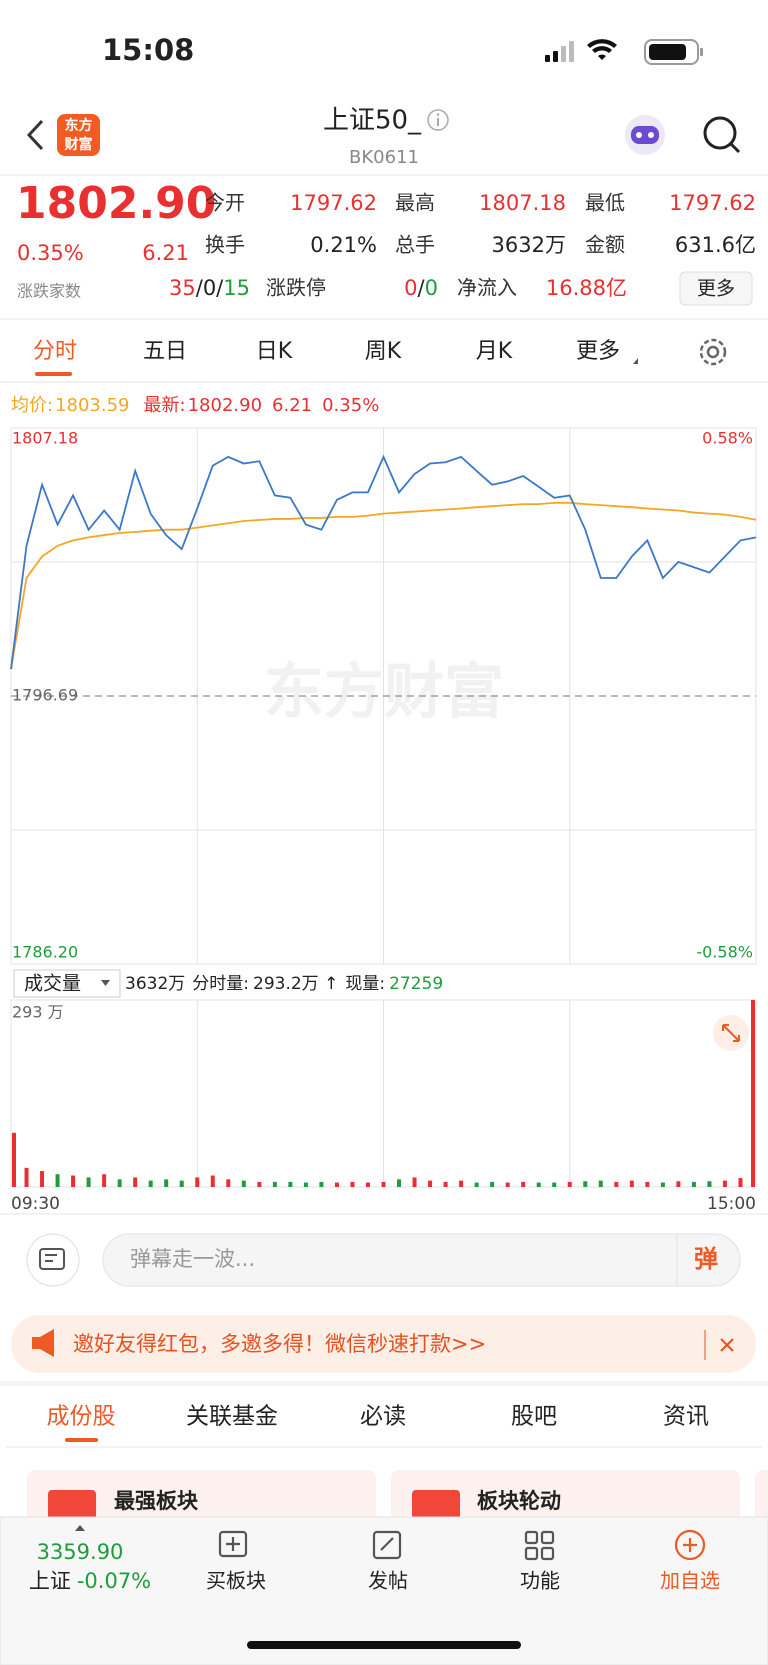 The image size is (768, 1665). What do you see at coordinates (45, 952) in the screenshot?
I see `y-tick-label: 1786.20` at bounding box center [45, 952].